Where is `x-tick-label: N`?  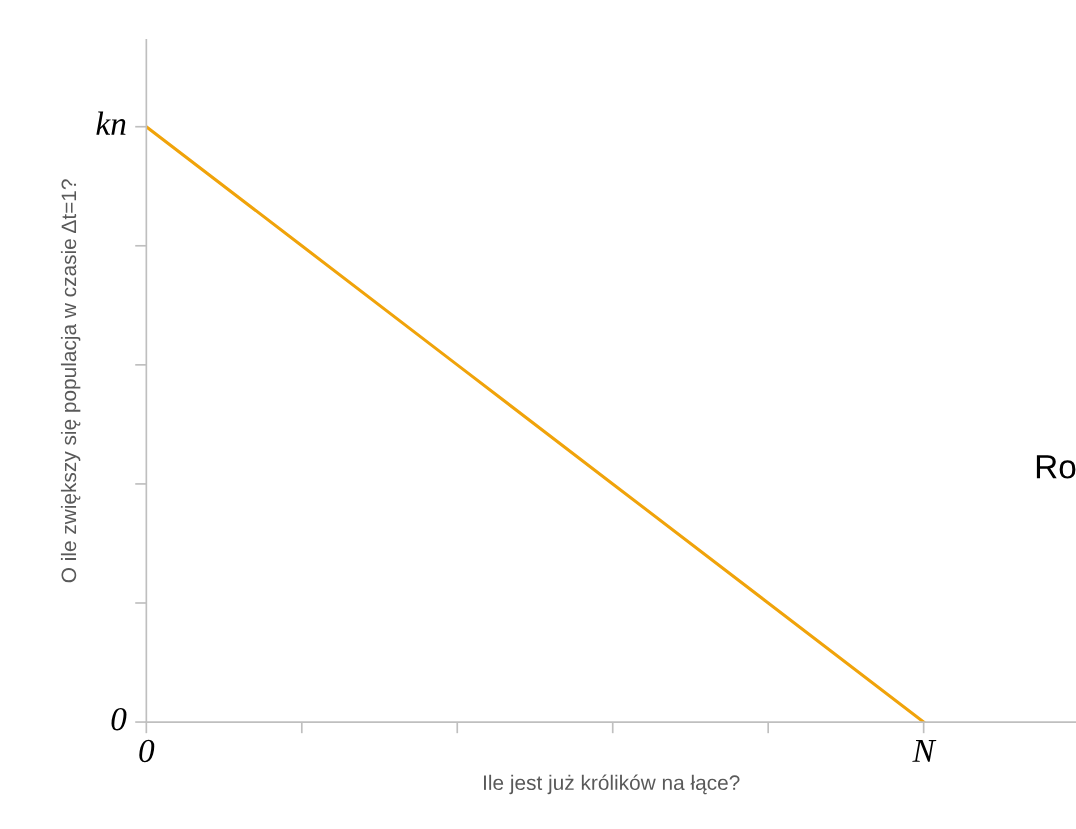 x-tick-label: N is located at coordinates (924, 751).